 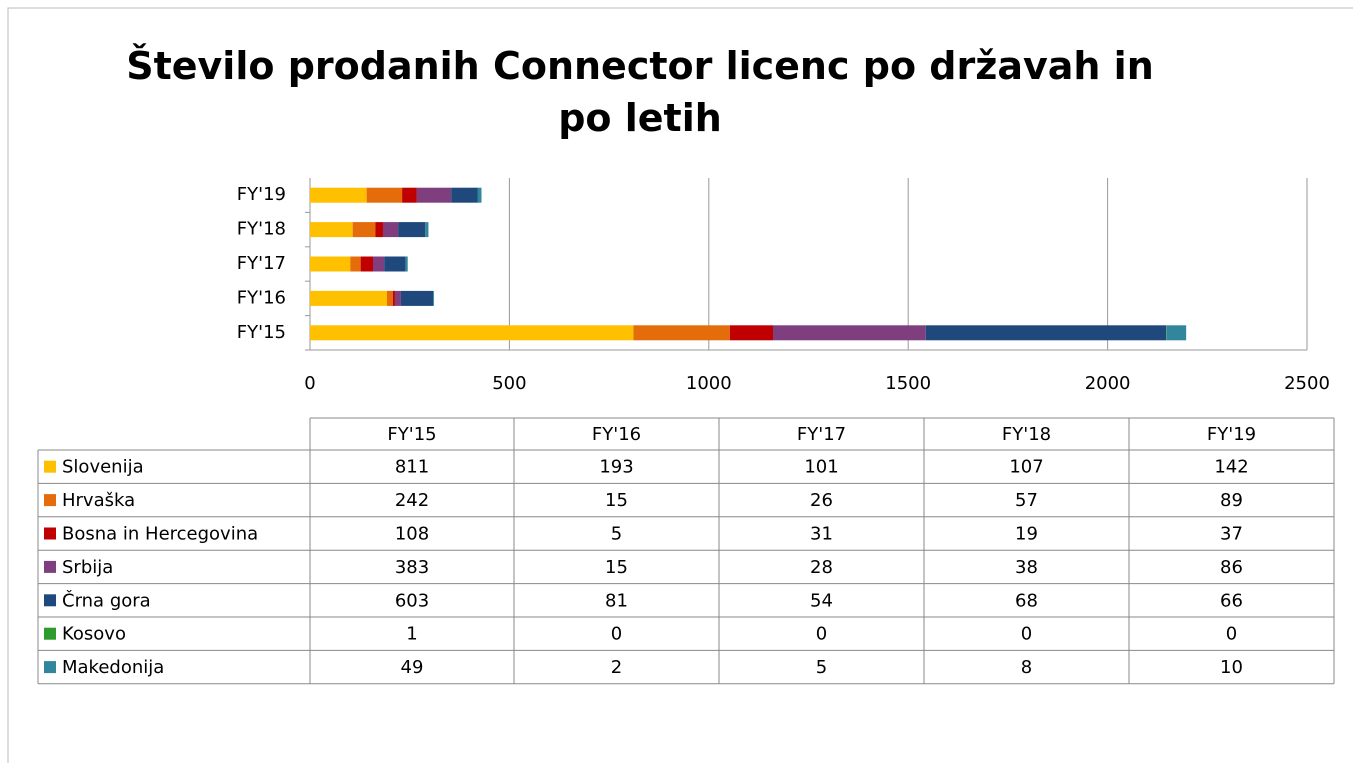 What do you see at coordinates (1307, 383) in the screenshot?
I see `x-tick-label: 2500` at bounding box center [1307, 383].